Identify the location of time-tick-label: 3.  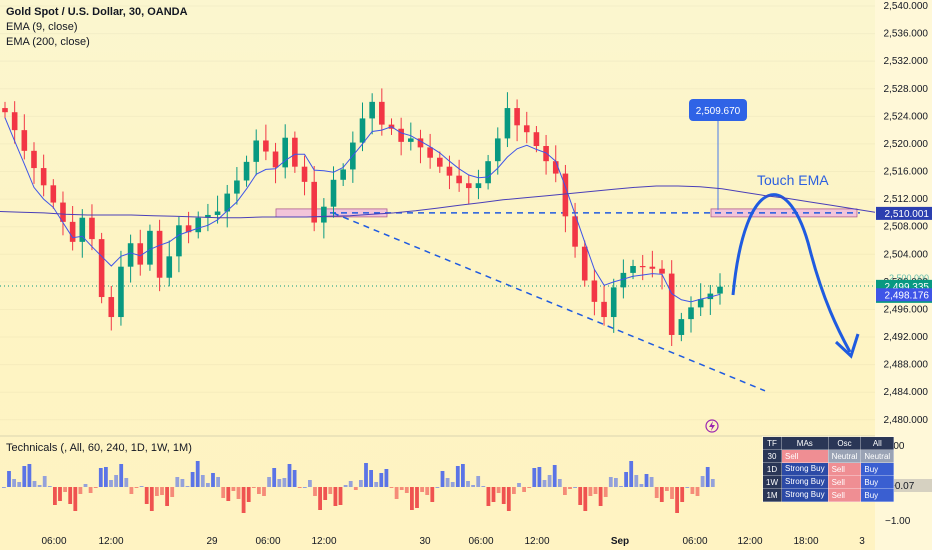
(862, 541).